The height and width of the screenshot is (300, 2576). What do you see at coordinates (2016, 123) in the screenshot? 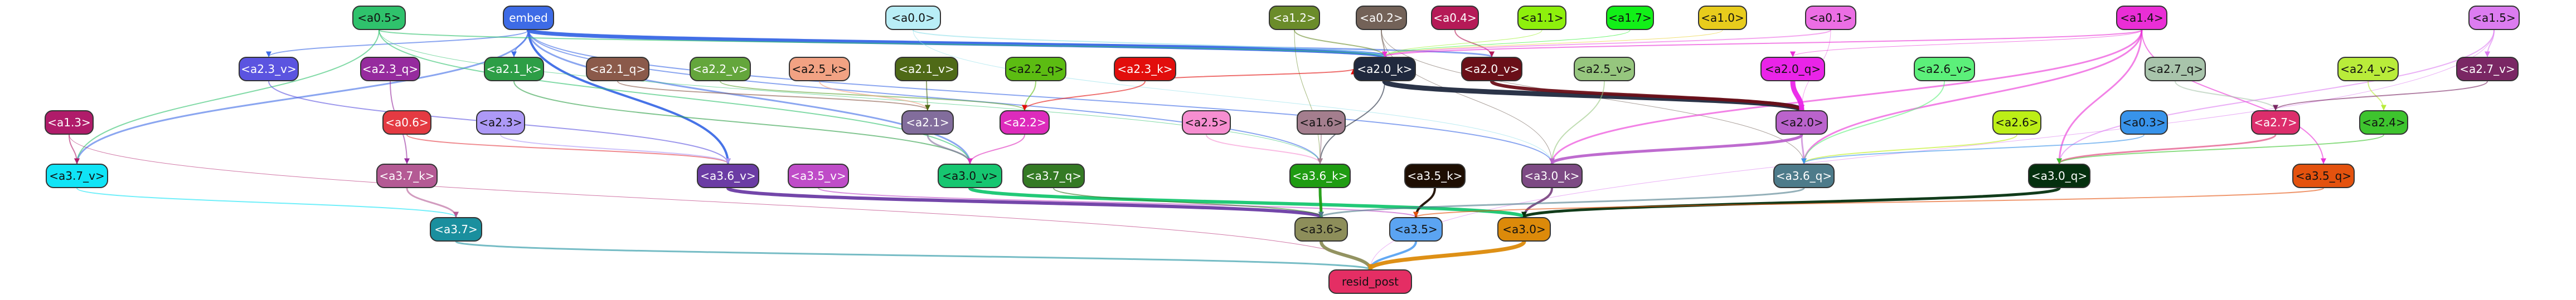
I see `node-a2-6: <a2.6>` at bounding box center [2016, 123].